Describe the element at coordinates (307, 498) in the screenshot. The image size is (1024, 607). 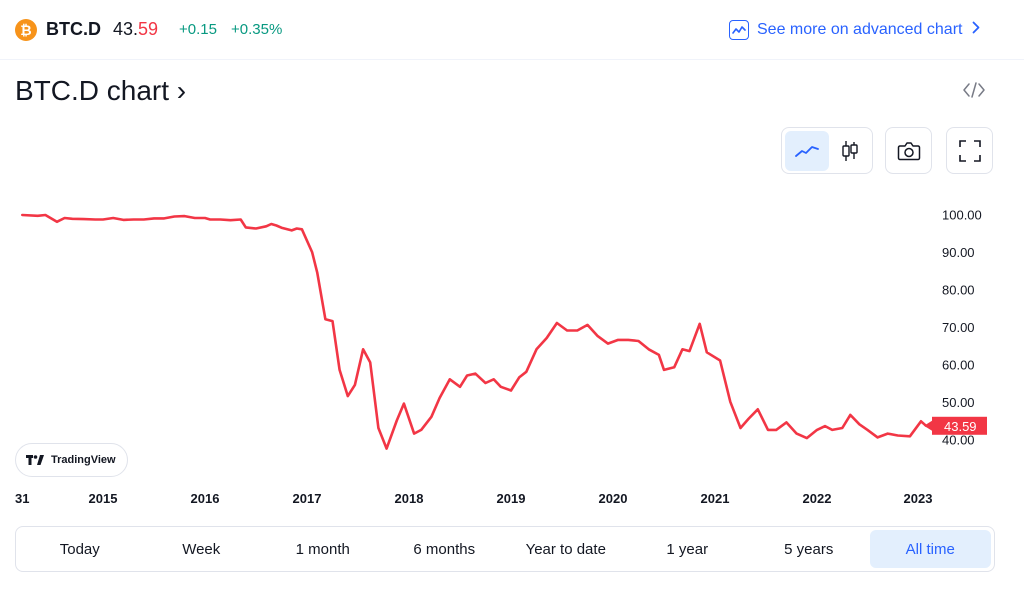
I see `x-tick-label: 2017` at that location.